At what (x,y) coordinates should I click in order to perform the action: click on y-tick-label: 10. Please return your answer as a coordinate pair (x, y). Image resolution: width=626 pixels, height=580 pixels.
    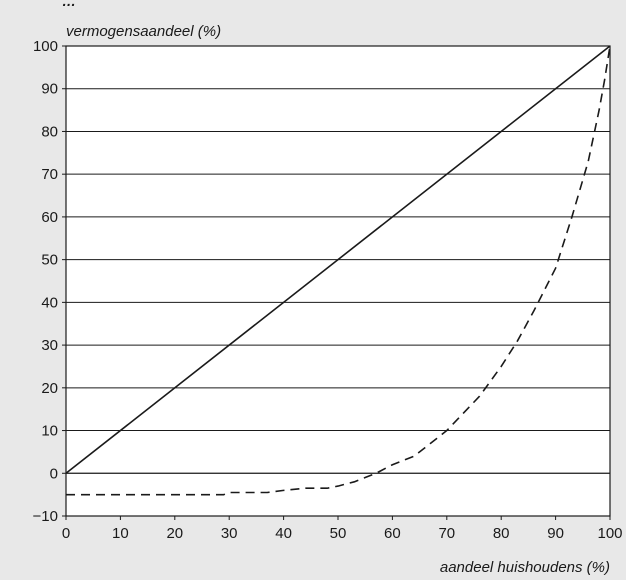
    Looking at the image, I should click on (49, 431).